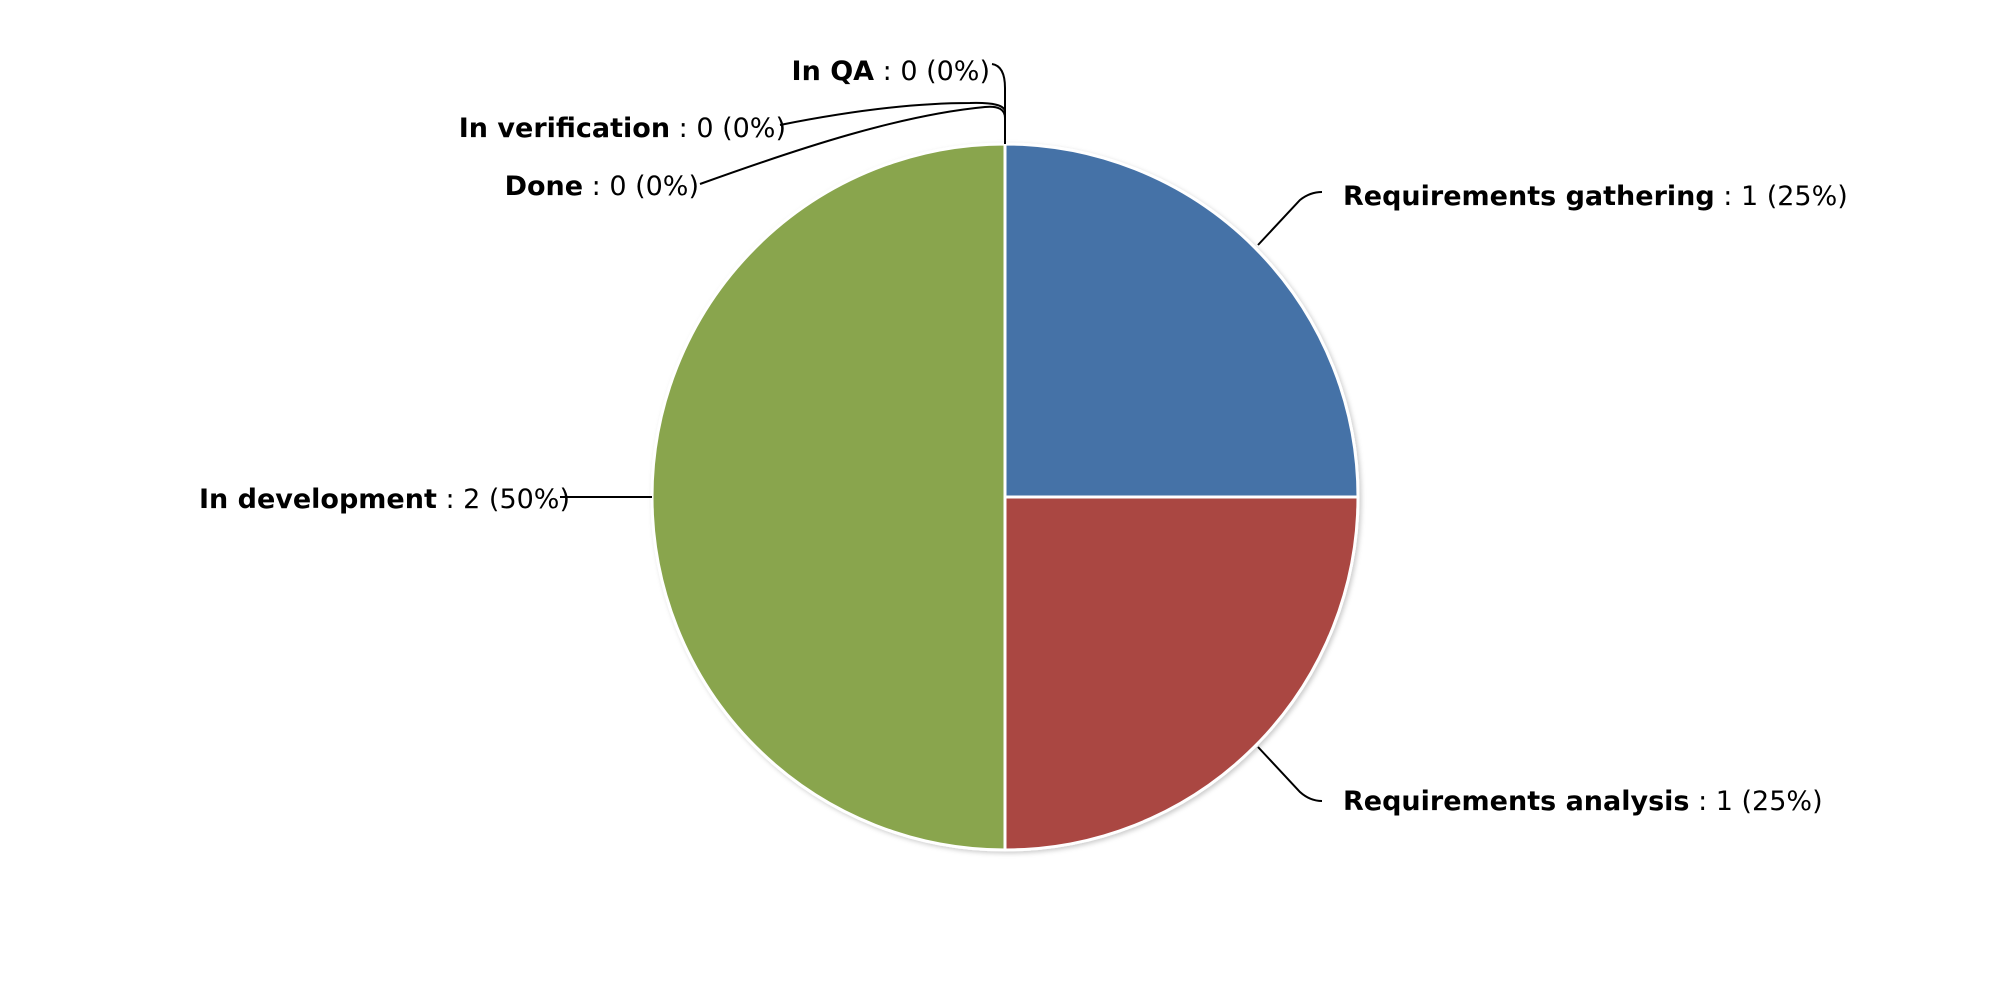 The image size is (2000, 1004). I want to click on data-label-value: : 2 (50%), so click(503, 499).